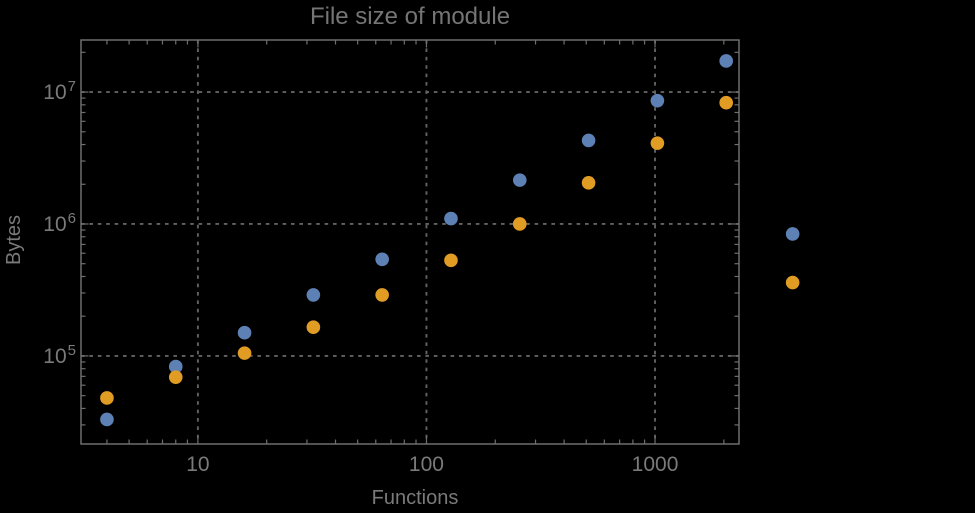  Describe the element at coordinates (655, 464) in the screenshot. I see `x-axis-tick-label: 1000` at that location.